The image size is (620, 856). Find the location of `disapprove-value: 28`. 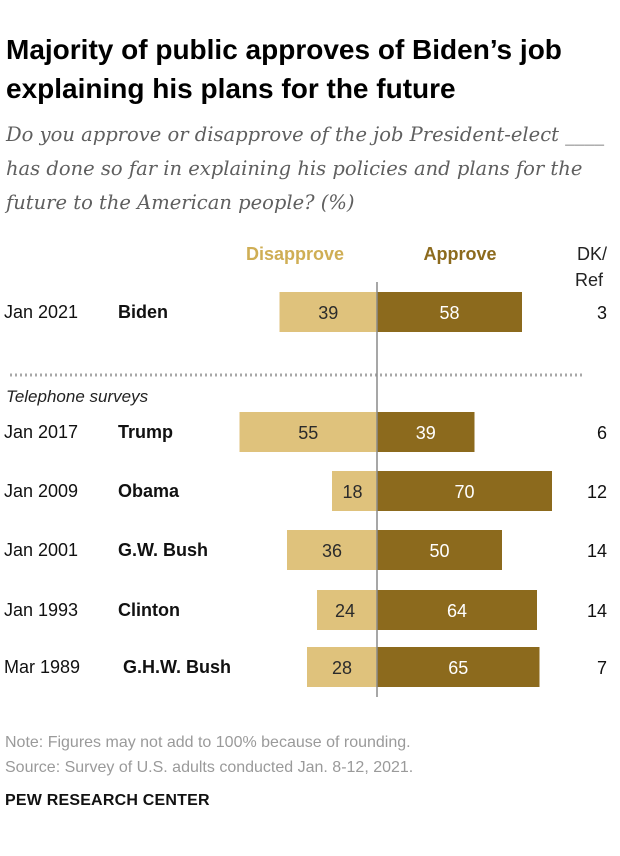

disapprove-value: 28 is located at coordinates (342, 668).